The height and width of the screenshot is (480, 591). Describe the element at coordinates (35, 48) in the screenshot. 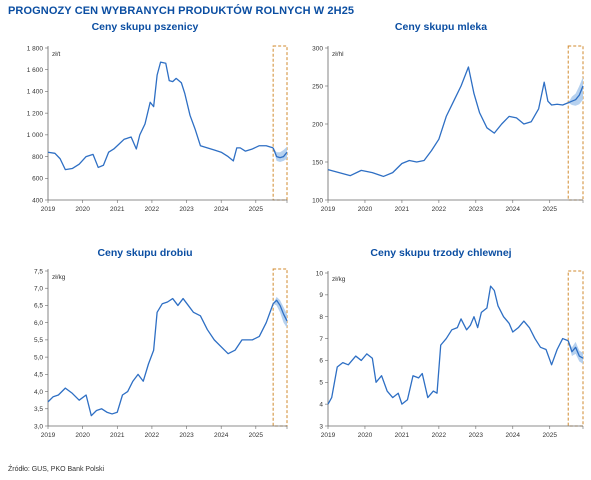

I see `y-tick-label: 1 800` at that location.